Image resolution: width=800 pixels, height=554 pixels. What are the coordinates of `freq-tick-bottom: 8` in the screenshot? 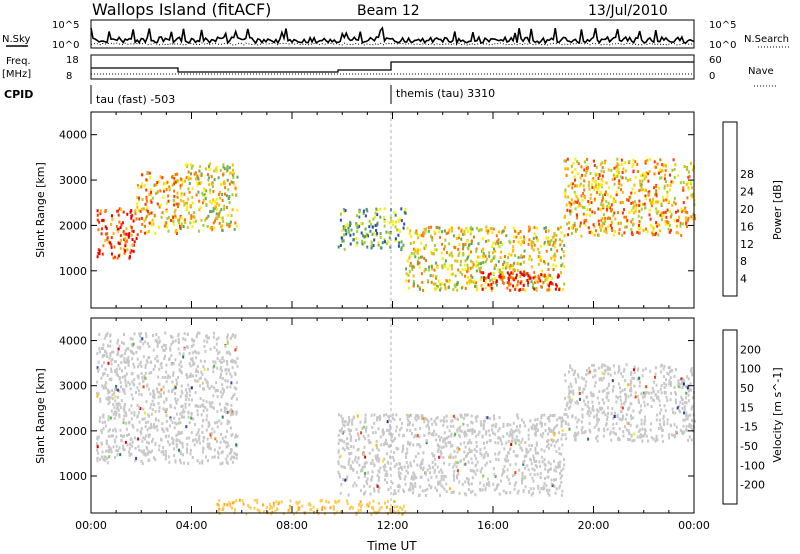 It's located at (69, 76).